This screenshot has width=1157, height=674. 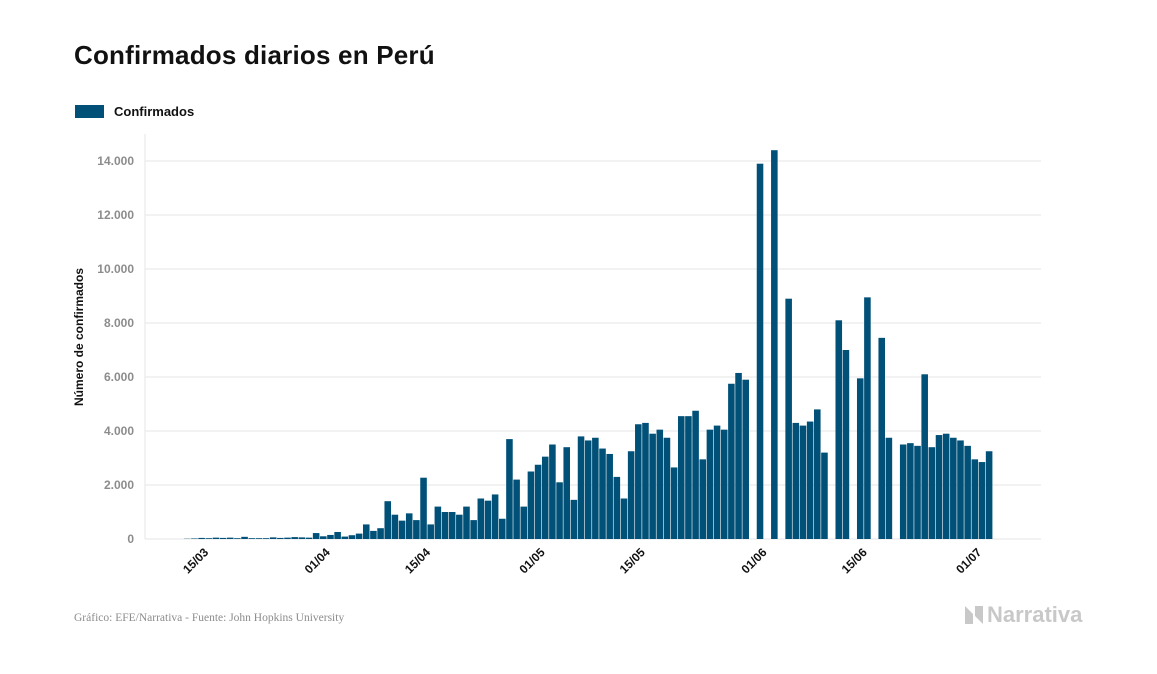 What do you see at coordinates (1035, 614) in the screenshot?
I see `brand-name: Narrativa` at bounding box center [1035, 614].